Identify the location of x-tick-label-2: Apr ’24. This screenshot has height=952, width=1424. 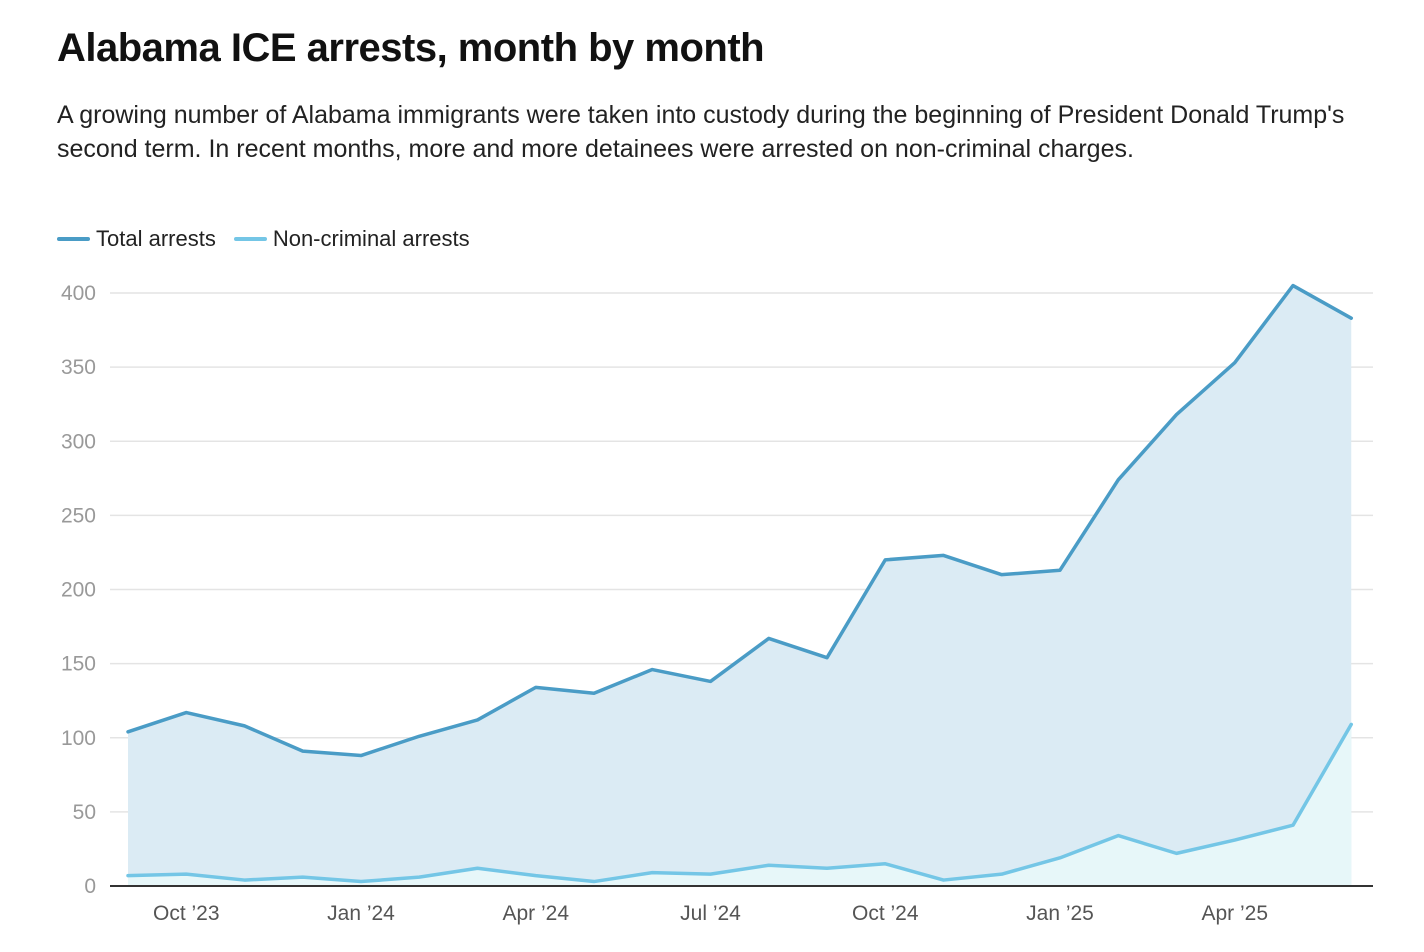
(535, 913).